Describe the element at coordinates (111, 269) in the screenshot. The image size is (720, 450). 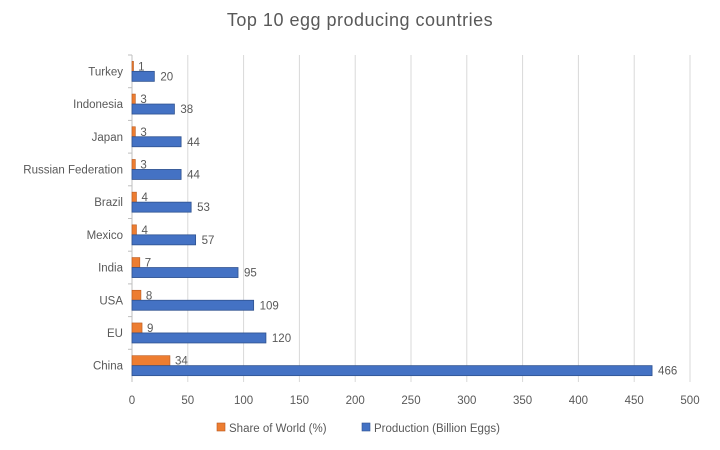
I see `category-label: India` at that location.